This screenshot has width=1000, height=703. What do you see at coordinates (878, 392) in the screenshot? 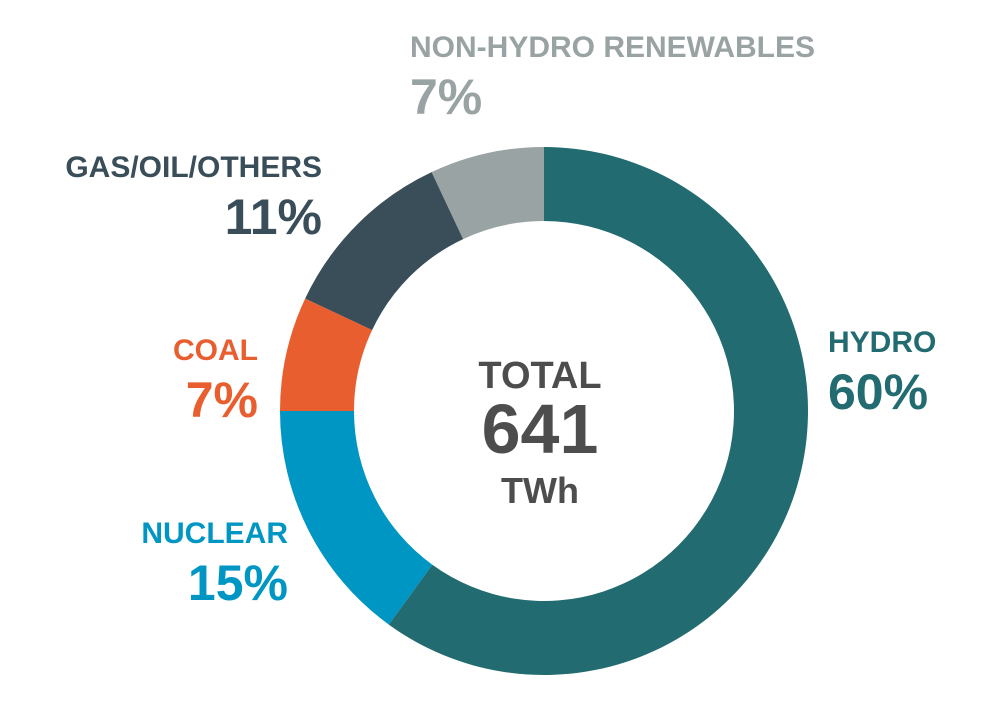
I see `value-label: 60%` at bounding box center [878, 392].